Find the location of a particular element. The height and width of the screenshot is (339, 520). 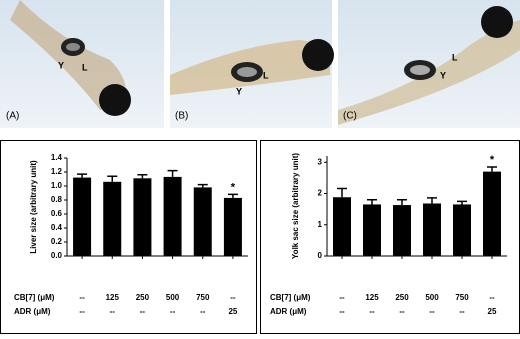

y-tick-label: 0.4 is located at coordinates (57, 227).